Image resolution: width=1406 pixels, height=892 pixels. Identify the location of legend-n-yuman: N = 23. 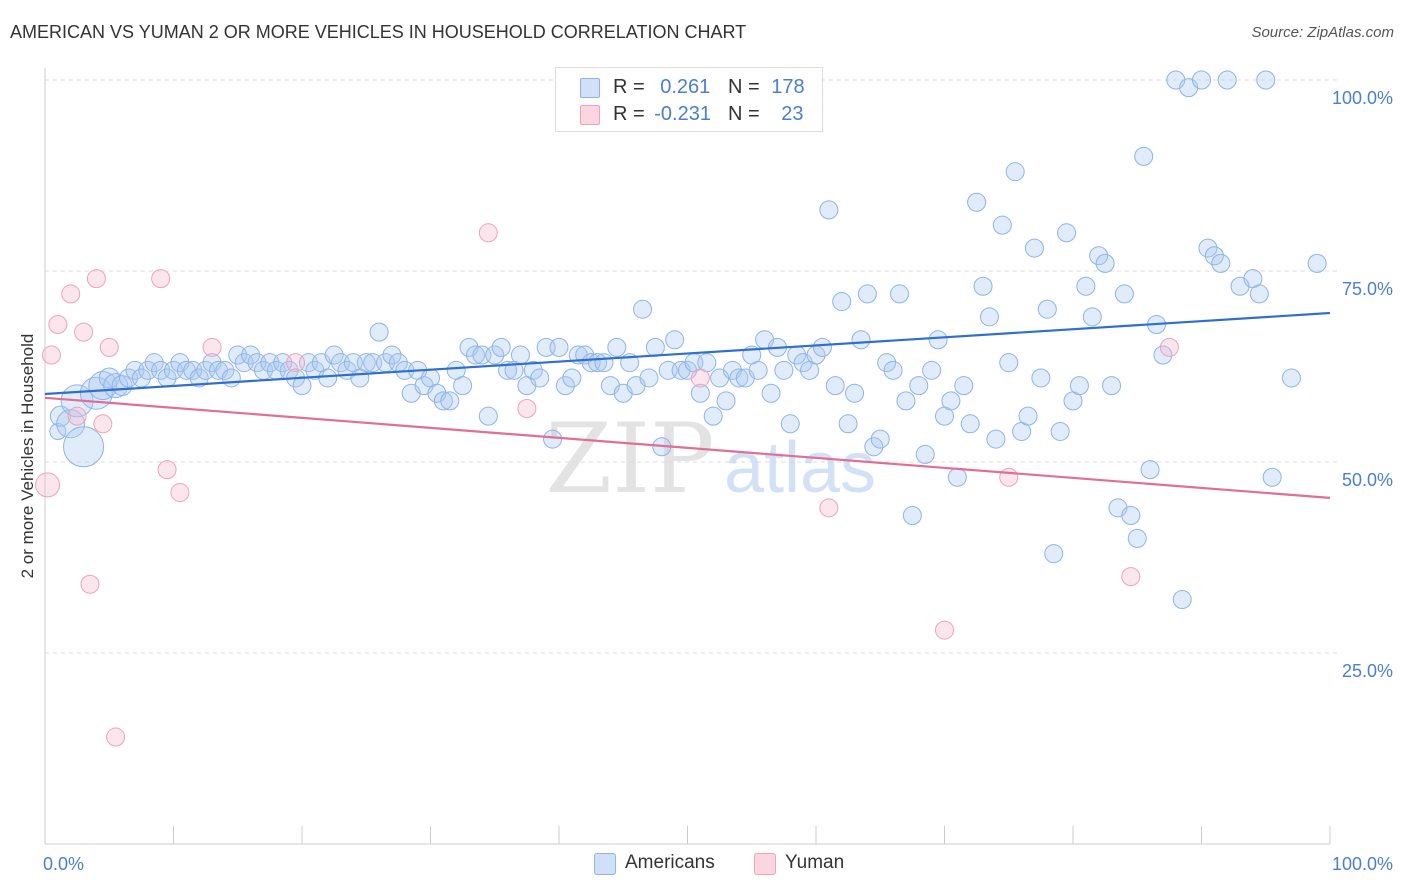
(766, 114).